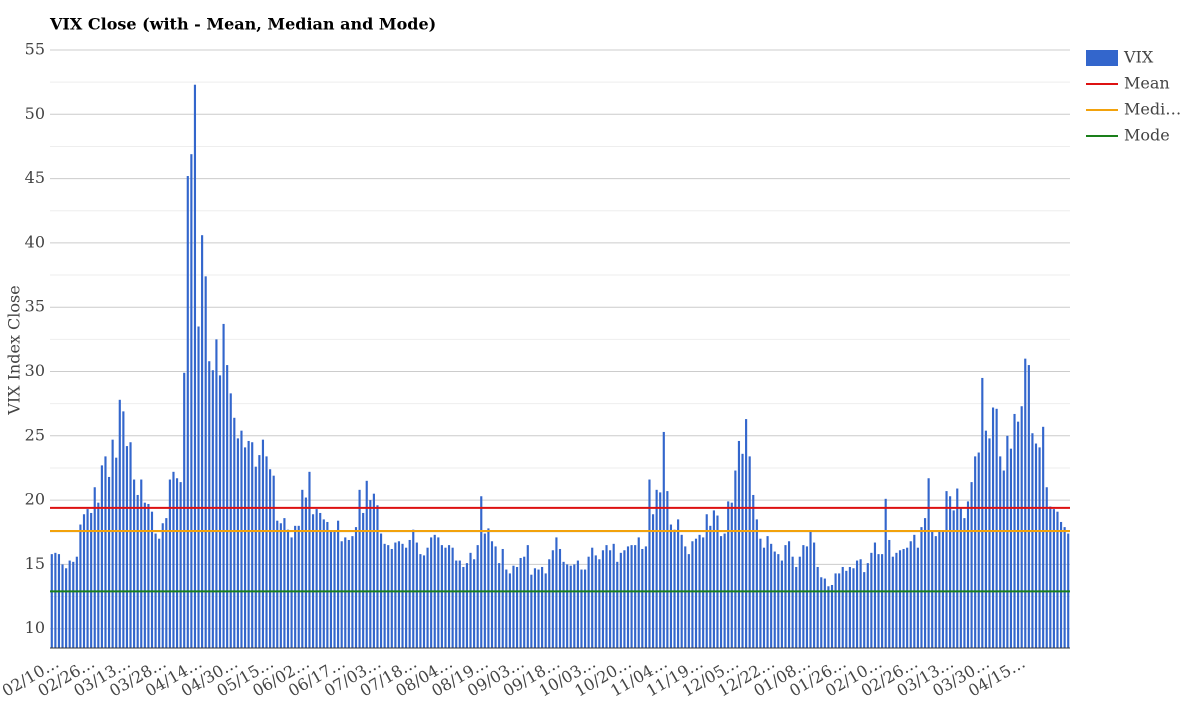  I want to click on y-tick-label: 35, so click(35, 306).